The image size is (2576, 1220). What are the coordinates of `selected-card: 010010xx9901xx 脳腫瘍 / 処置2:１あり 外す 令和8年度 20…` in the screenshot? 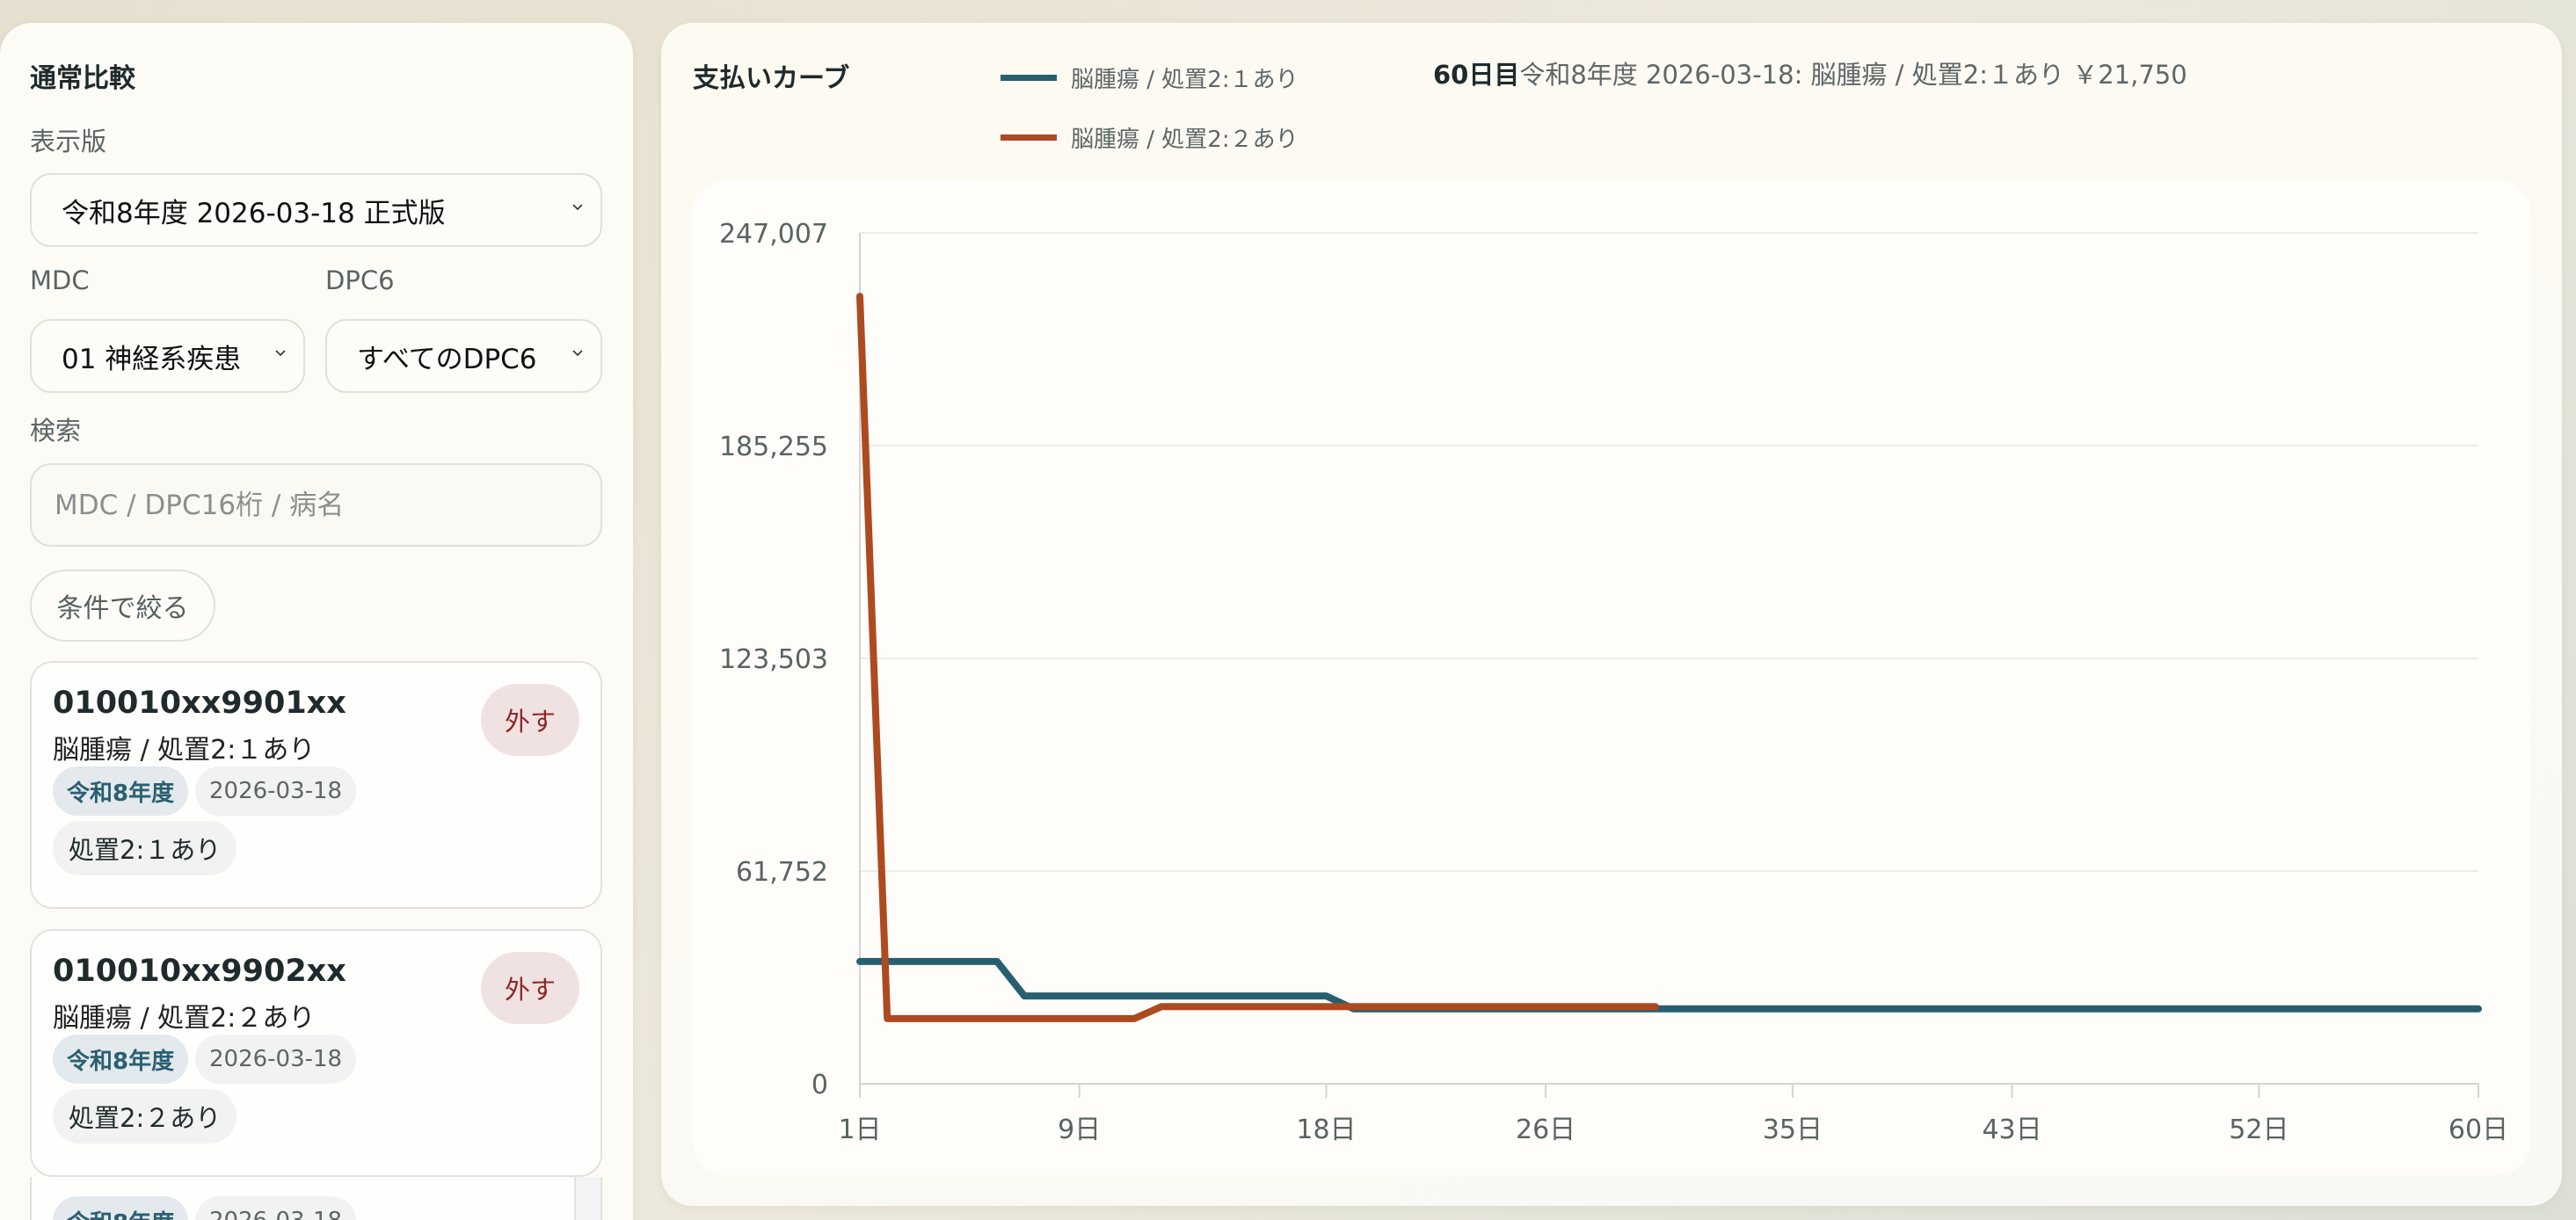 It's located at (316, 785).